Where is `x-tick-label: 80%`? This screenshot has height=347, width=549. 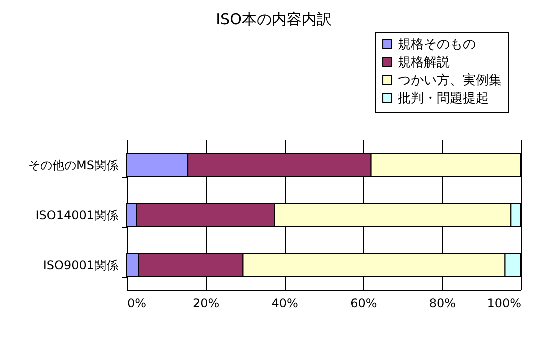 x-tick-label: 80% is located at coordinates (442, 303).